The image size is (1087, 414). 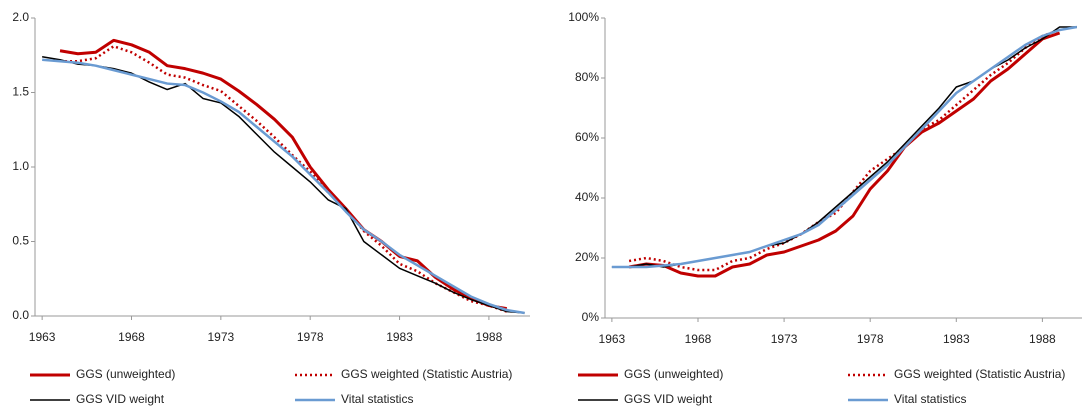 I want to click on y-tick-label: 2.0, so click(x=20, y=17).